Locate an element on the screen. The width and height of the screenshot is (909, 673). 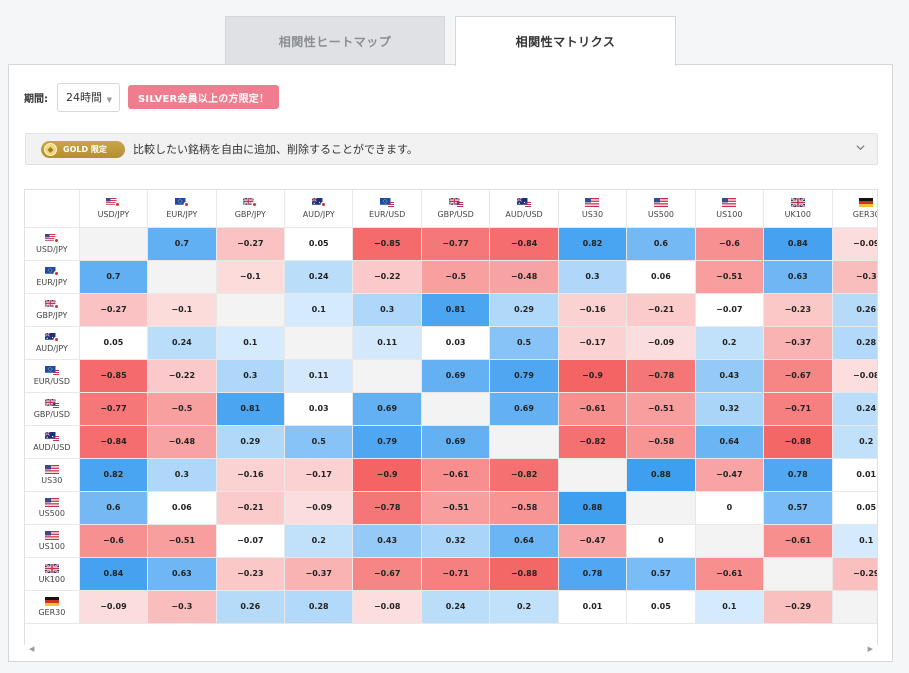
row-header-label: EUR/JPY is located at coordinates (52, 282).